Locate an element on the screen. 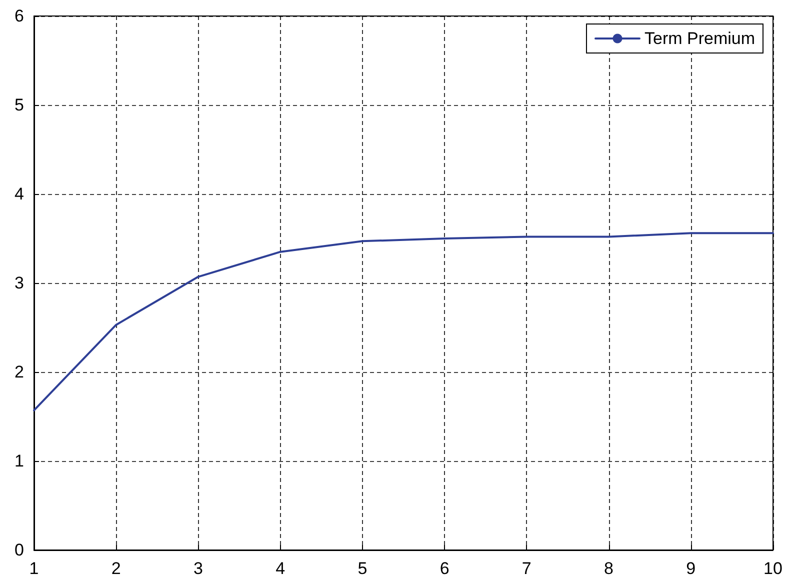 This screenshot has width=789, height=587. x-tick-label: 8 is located at coordinates (609, 568).